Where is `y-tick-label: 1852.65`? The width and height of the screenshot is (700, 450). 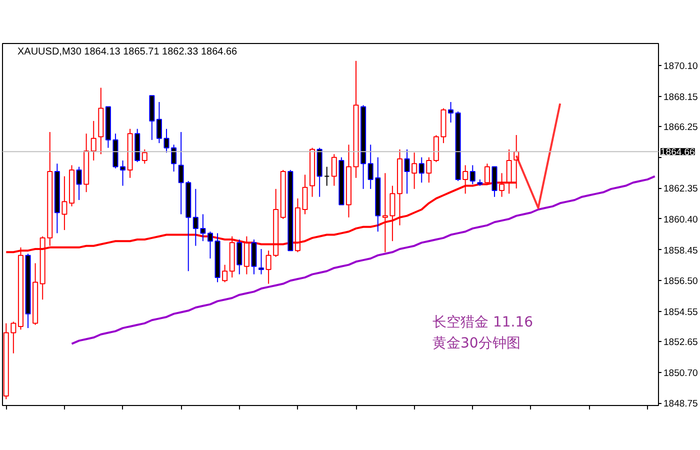 y-tick-label: 1852.65 is located at coordinates (681, 342).